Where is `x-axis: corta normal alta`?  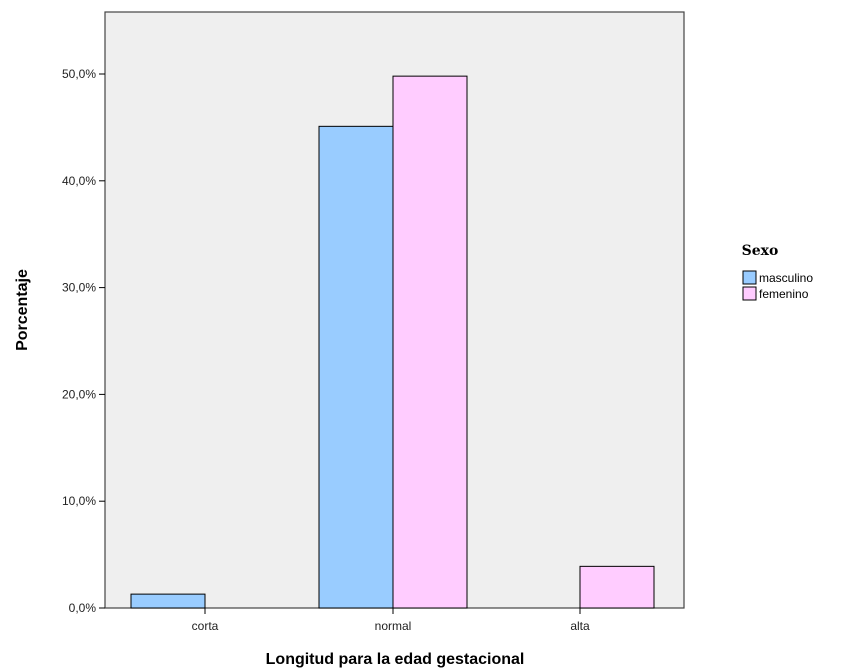
x-axis: corta normal alta is located at coordinates (391, 620).